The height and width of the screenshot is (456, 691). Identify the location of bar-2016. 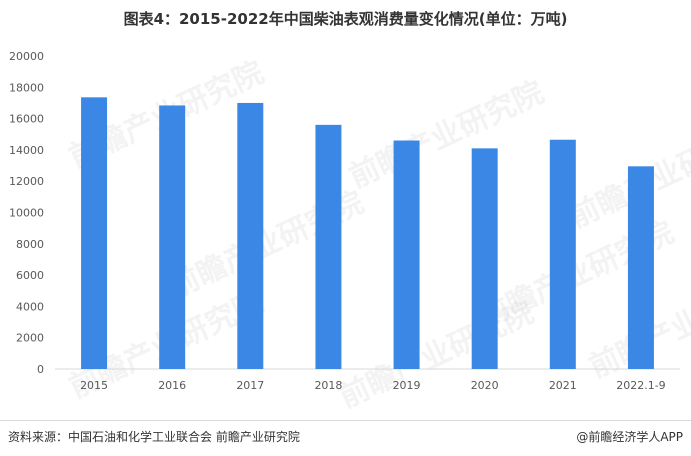
(172, 237).